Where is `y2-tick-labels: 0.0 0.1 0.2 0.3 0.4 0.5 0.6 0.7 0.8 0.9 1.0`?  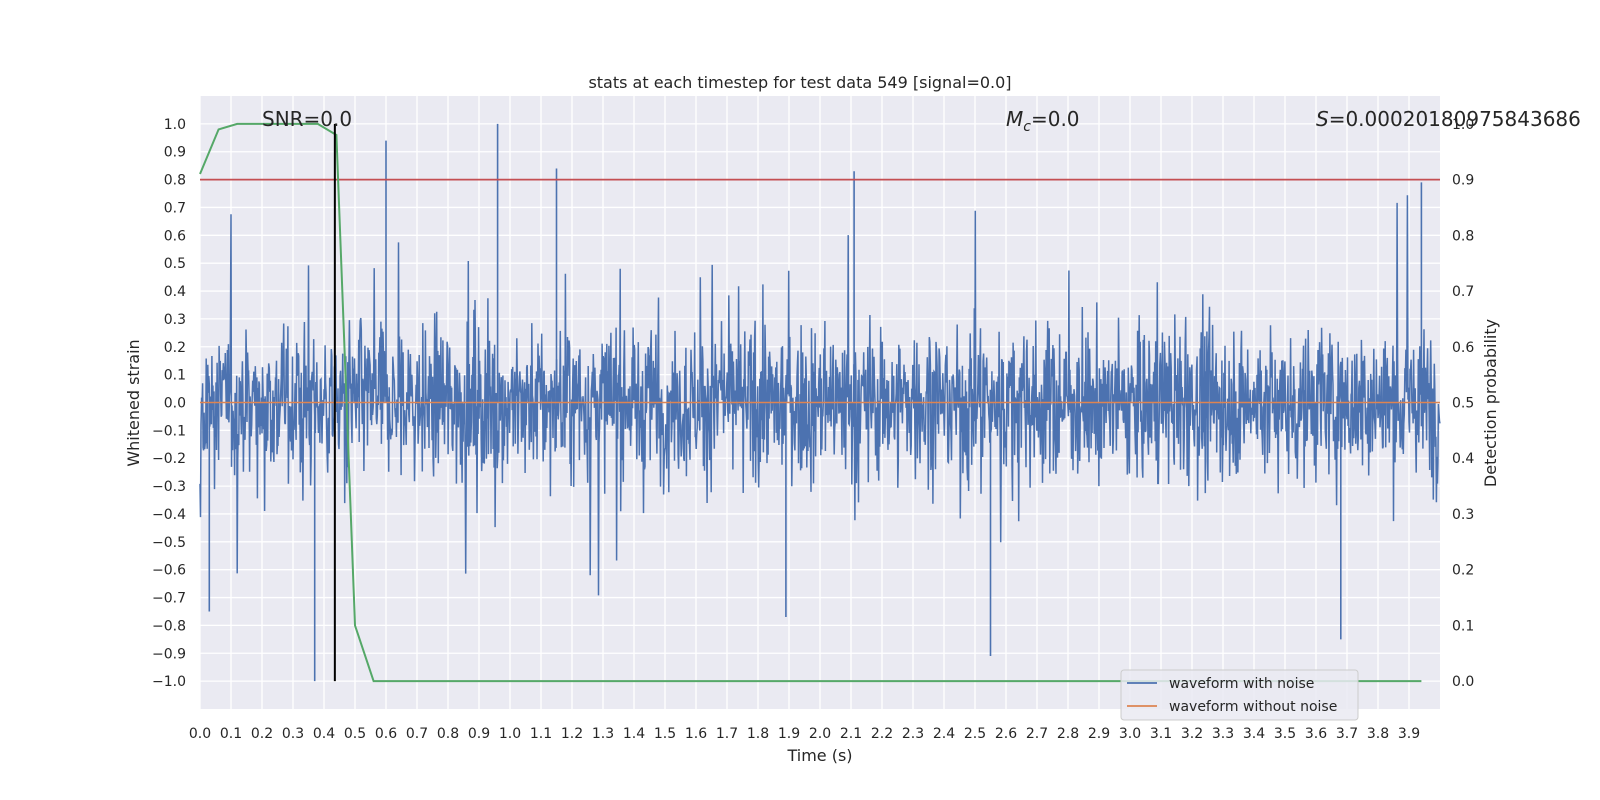 y2-tick-labels: 0.0 0.1 0.2 0.3 0.4 0.5 0.6 0.7 0.8 0.9 1.0 is located at coordinates (1463, 403).